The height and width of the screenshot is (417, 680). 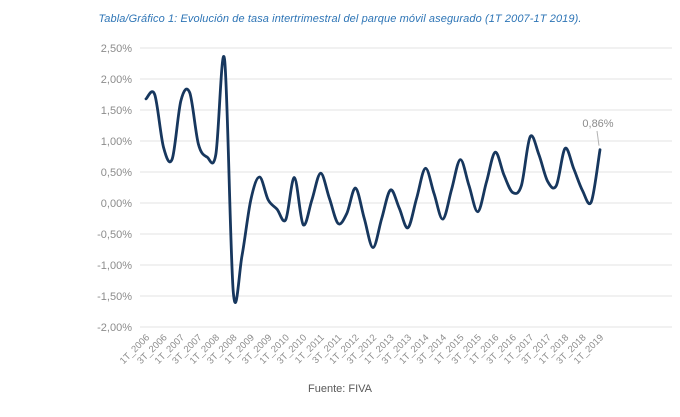 What do you see at coordinates (116, 142) in the screenshot?
I see `y-tick-label: 1,00%` at bounding box center [116, 142].